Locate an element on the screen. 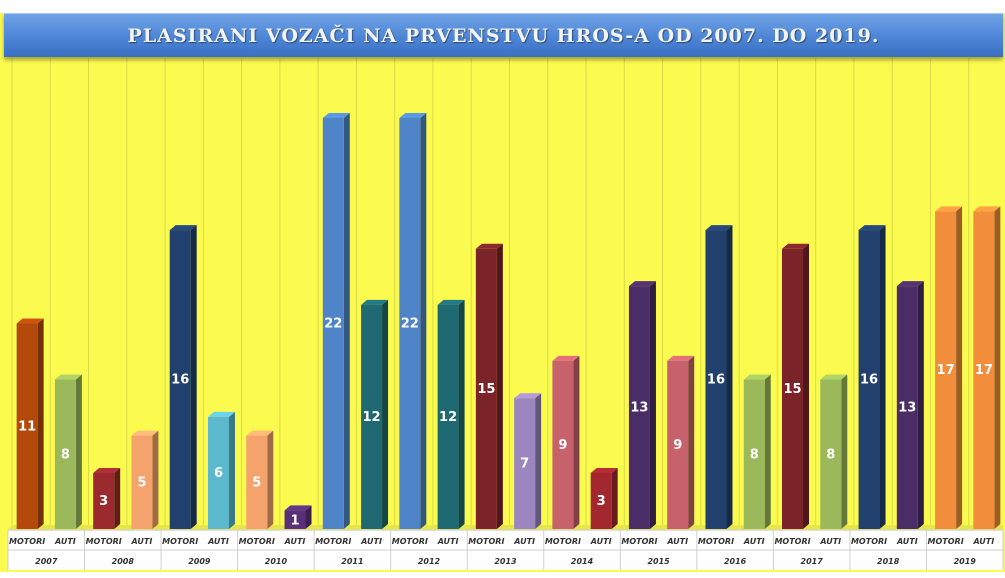 This screenshot has width=1005, height=578. year-label: 2012 is located at coordinates (429, 561).